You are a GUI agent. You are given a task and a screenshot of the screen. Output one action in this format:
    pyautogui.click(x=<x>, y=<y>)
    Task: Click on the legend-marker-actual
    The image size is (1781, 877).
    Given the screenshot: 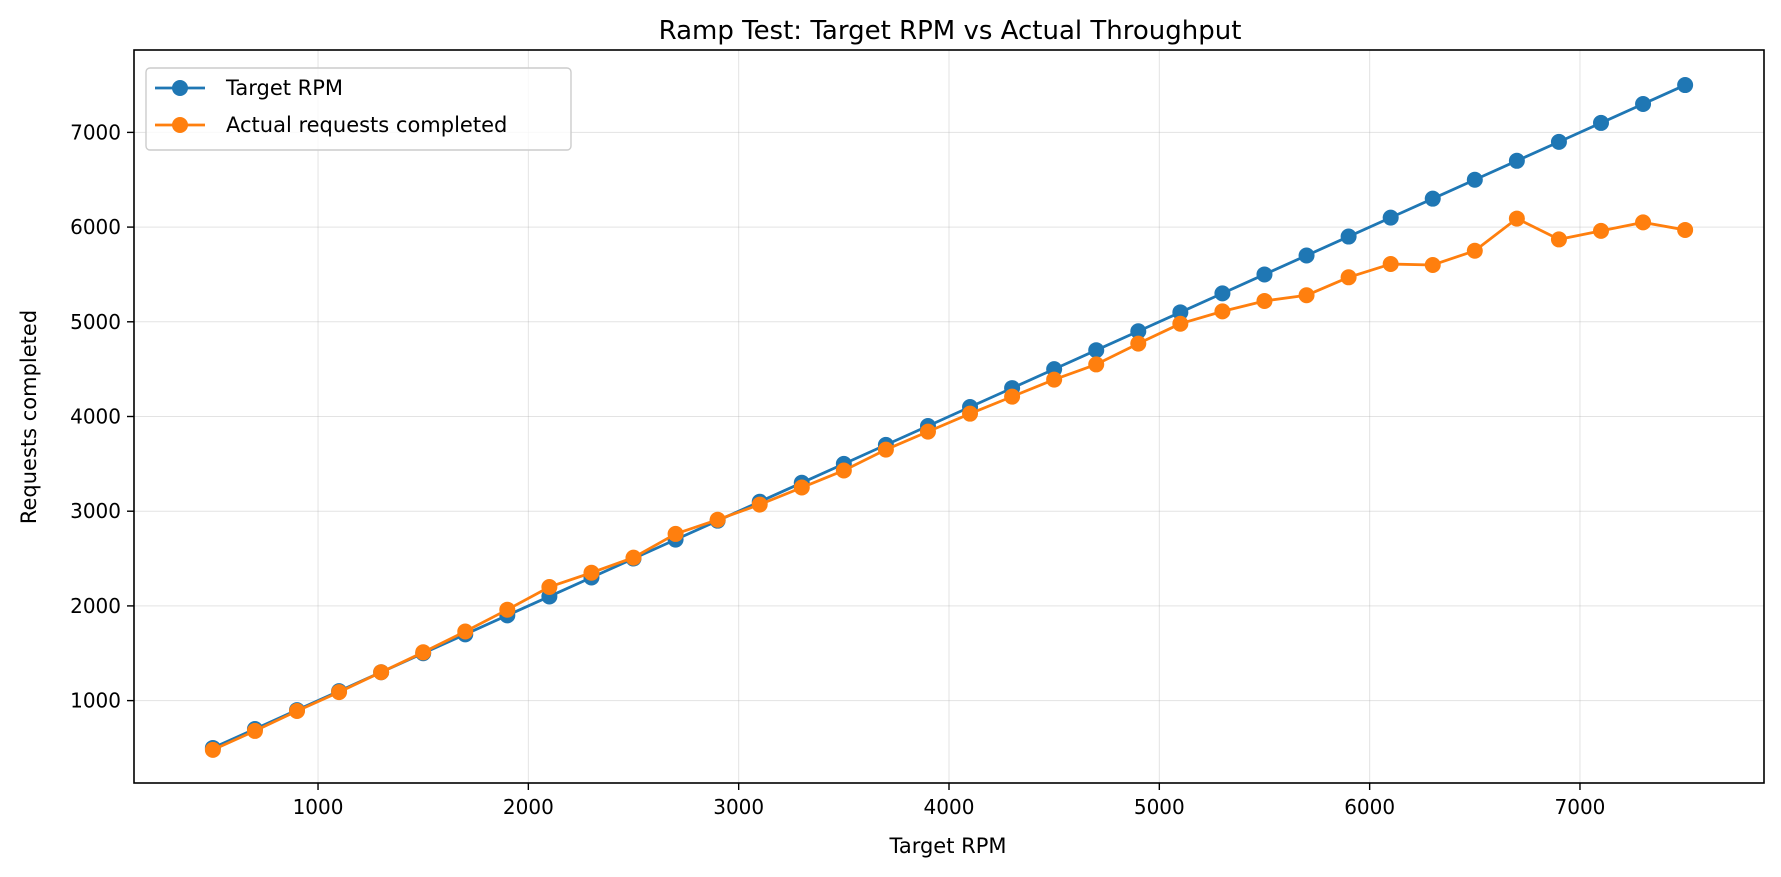 What is the action you would take?
    pyautogui.click(x=180, y=125)
    